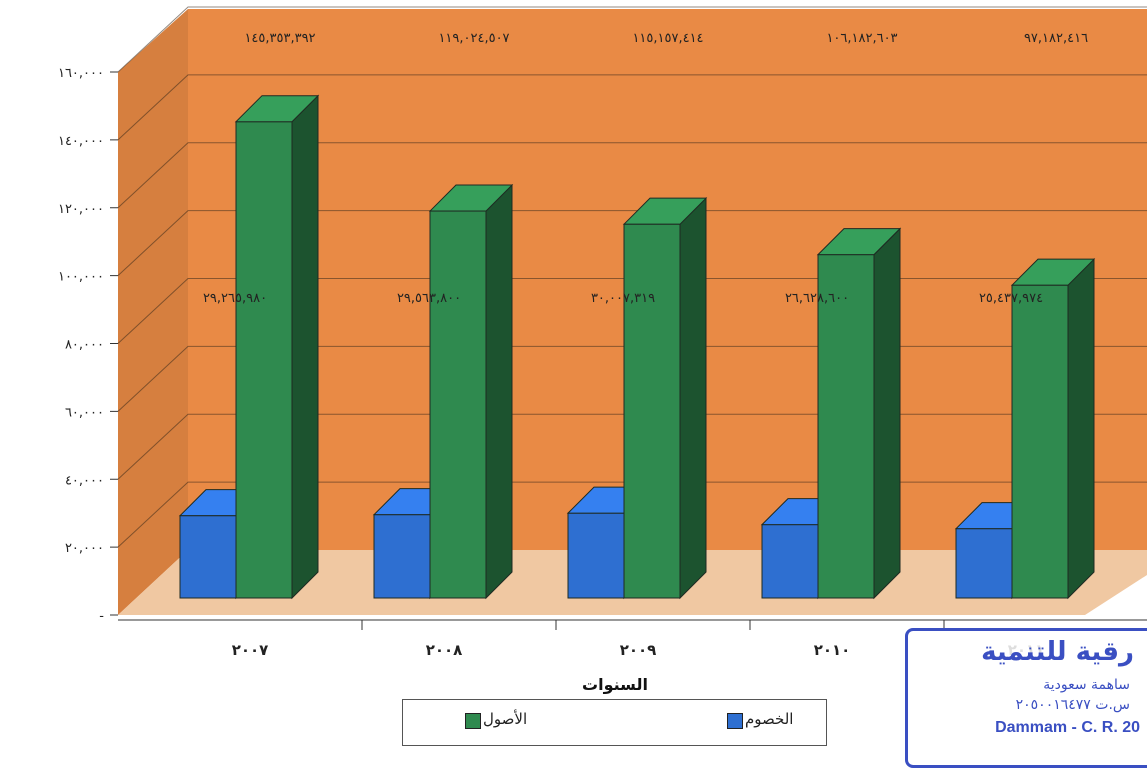 The image size is (1147, 768). I want to click on stamp-line-4: Dammam - C. R. 20, so click(1067, 727).